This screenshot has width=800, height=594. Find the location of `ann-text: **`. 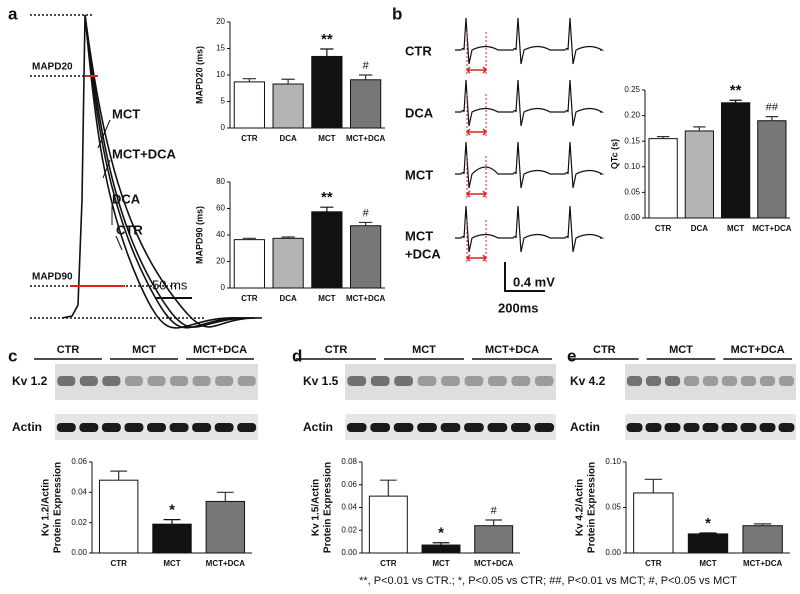

ann-text: ** is located at coordinates (736, 90).